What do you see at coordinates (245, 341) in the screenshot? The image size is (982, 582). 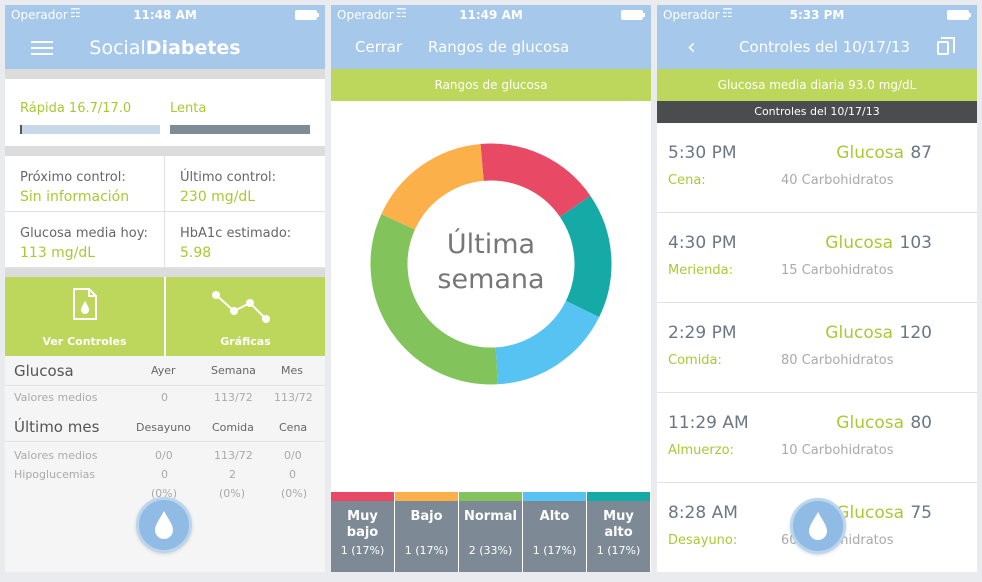 I see `graficas-label: Gráficas` at bounding box center [245, 341].